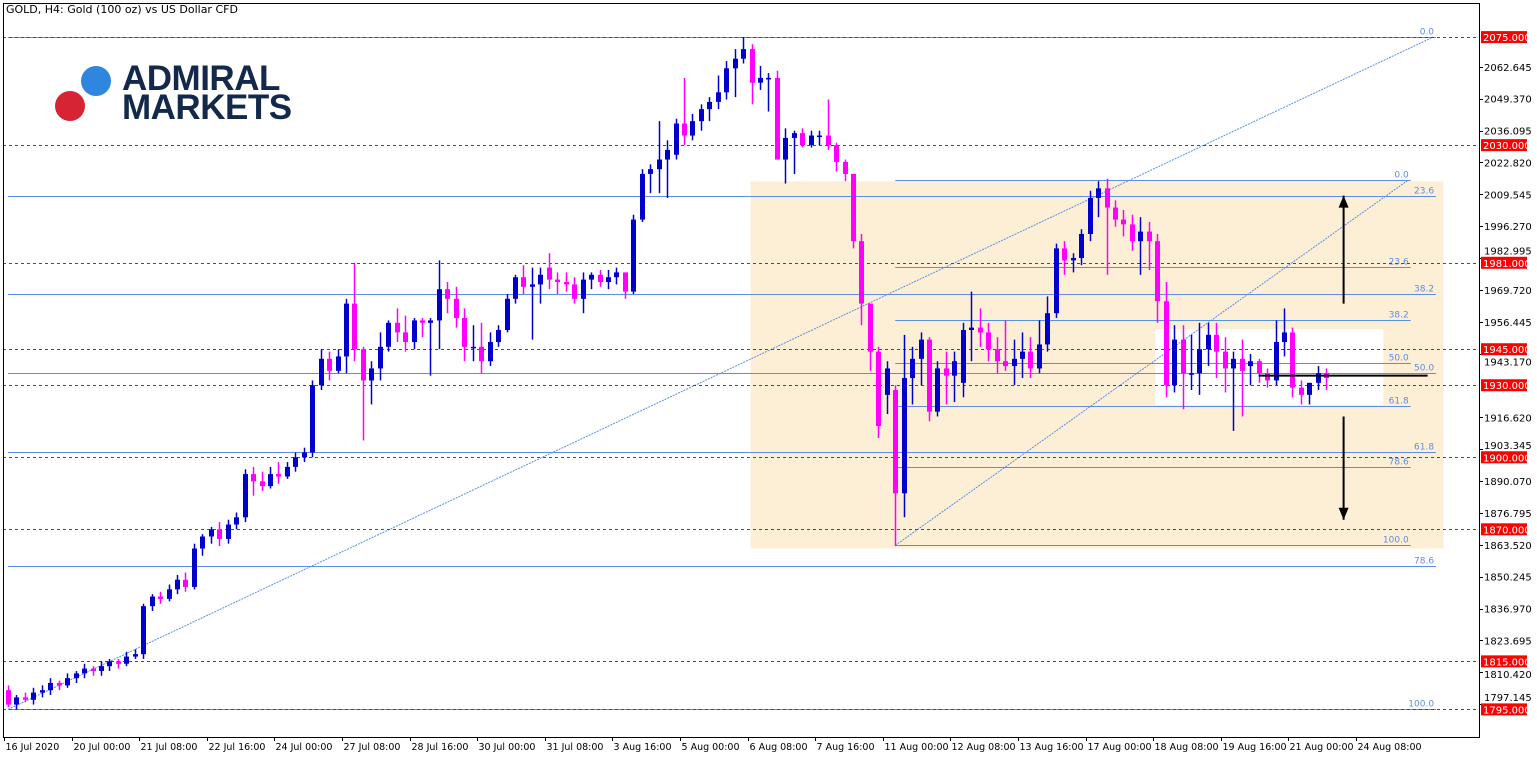  I want to click on x-tick-label: 12 Aug 08:00, so click(984, 747).